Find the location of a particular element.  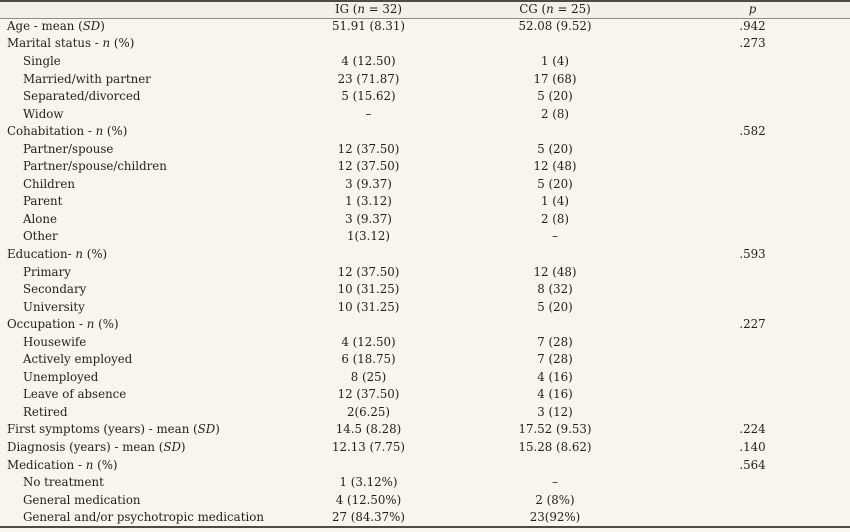

ig-value: 4 (12.50) is located at coordinates (368, 60).